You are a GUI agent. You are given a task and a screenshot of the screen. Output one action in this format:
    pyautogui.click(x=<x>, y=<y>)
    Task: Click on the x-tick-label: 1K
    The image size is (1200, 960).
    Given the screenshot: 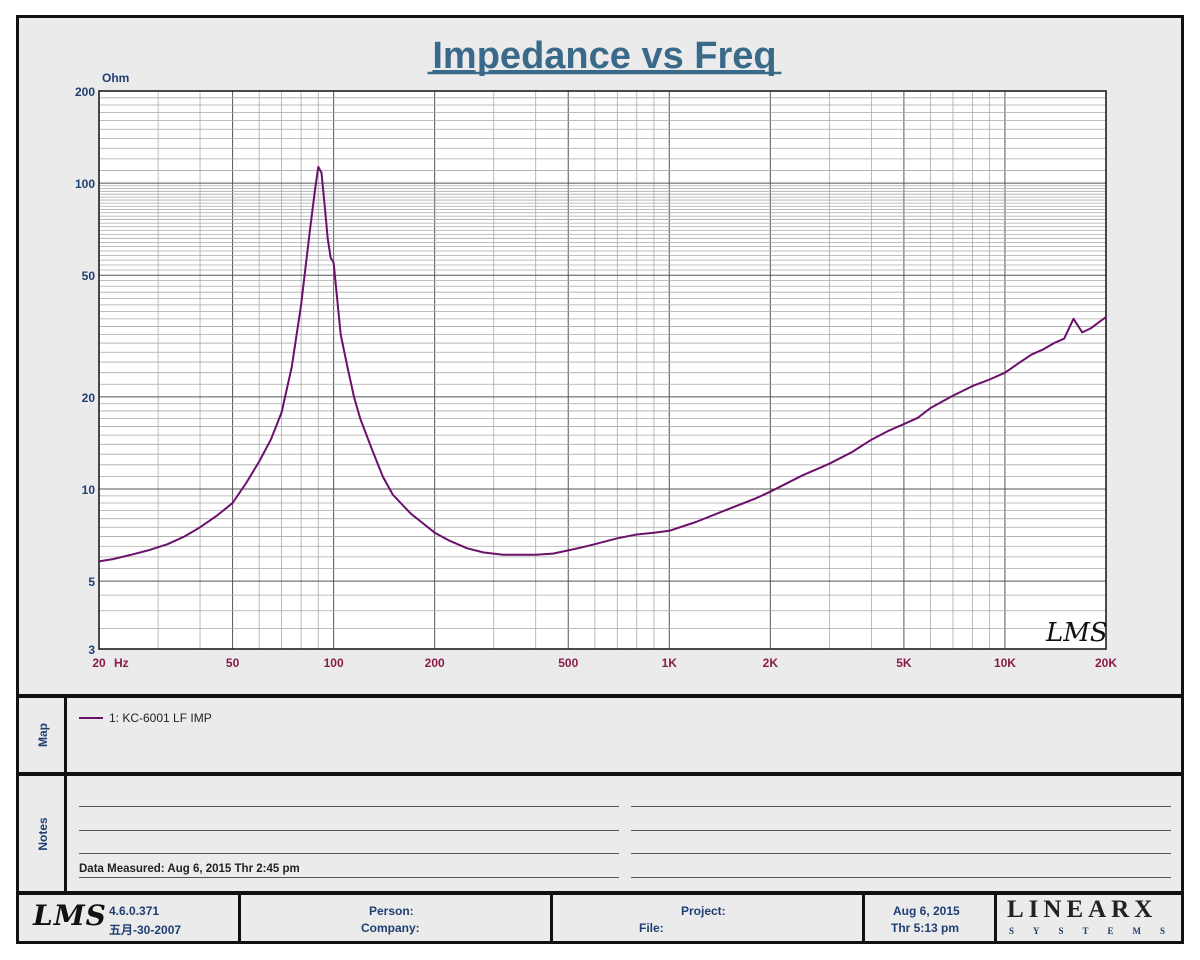 What is the action you would take?
    pyautogui.click(x=670, y=663)
    